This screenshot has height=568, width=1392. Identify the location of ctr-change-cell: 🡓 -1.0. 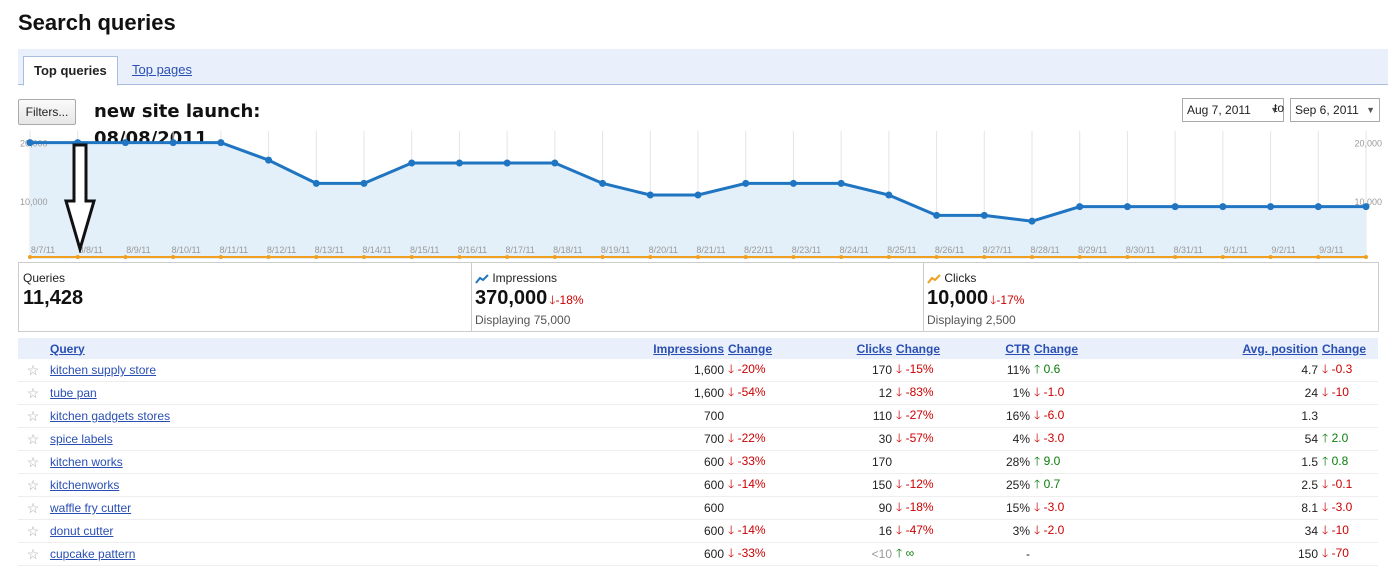
(1069, 393).